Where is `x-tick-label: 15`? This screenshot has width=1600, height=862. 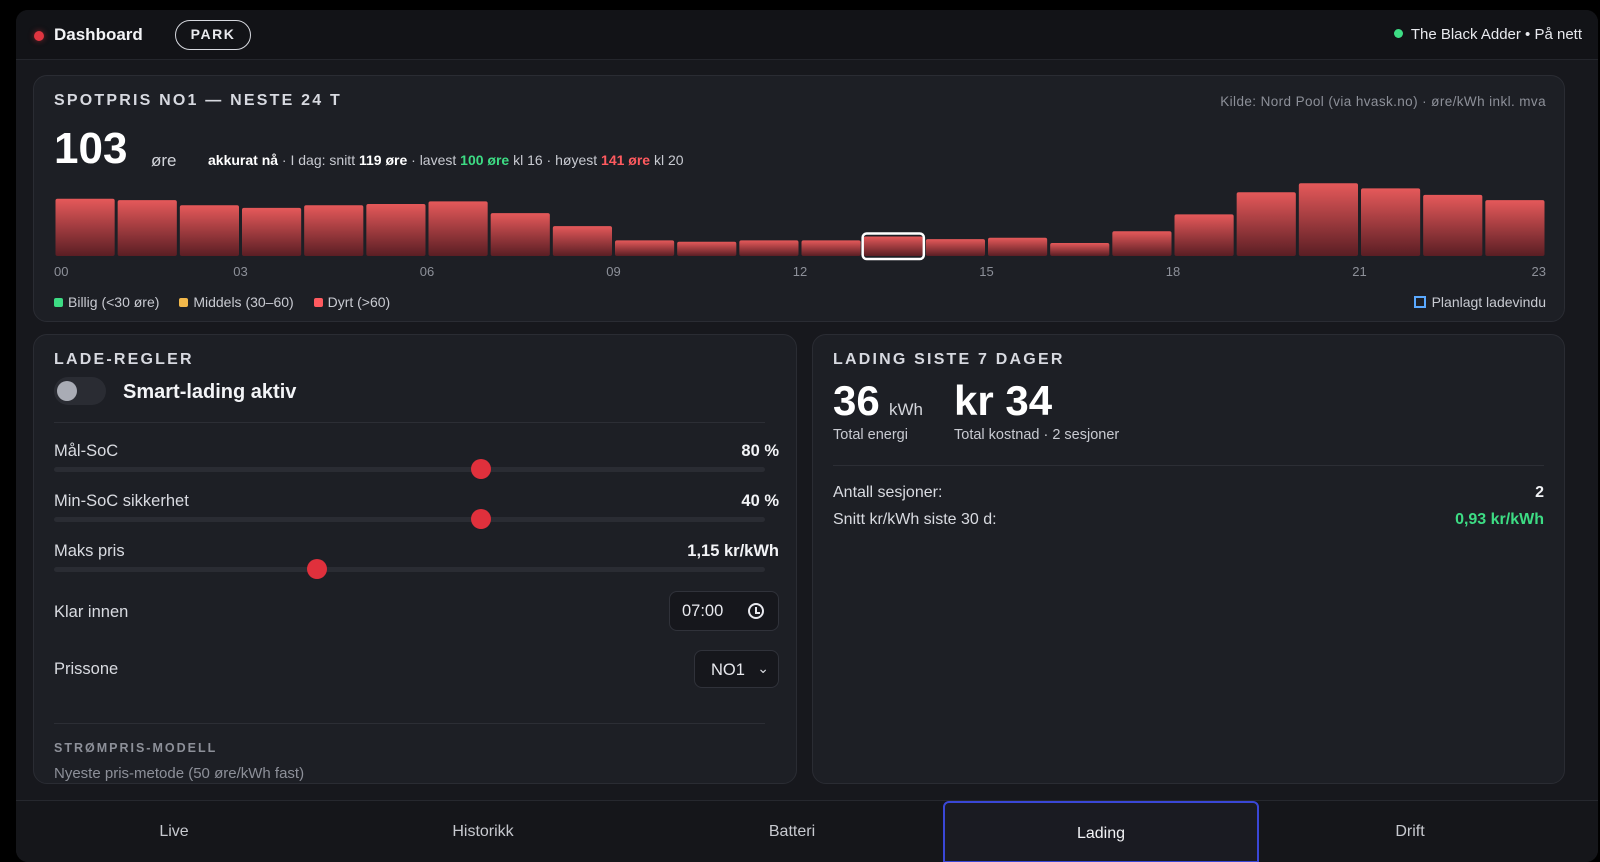 x-tick-label: 15 is located at coordinates (986, 271).